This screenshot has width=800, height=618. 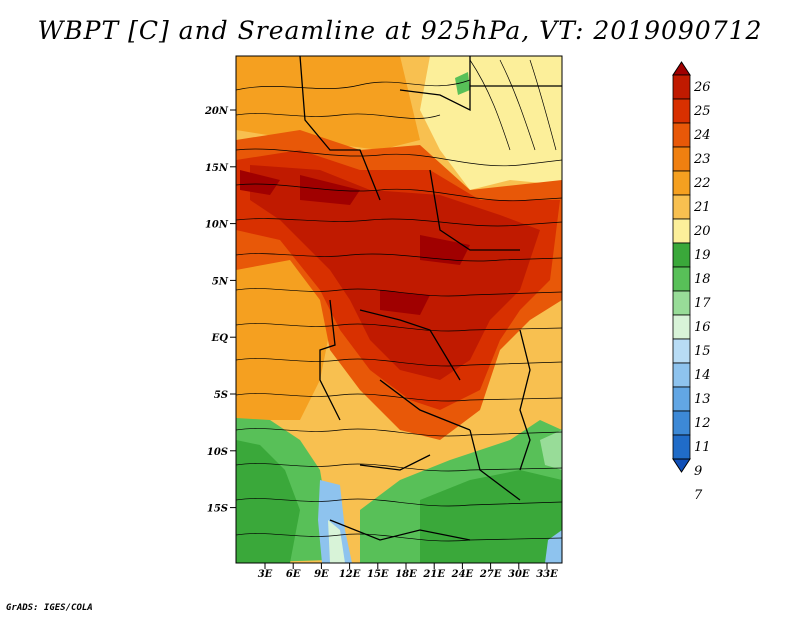 What do you see at coordinates (702, 183) in the screenshot?
I see `colorbar-label: 22` at bounding box center [702, 183].